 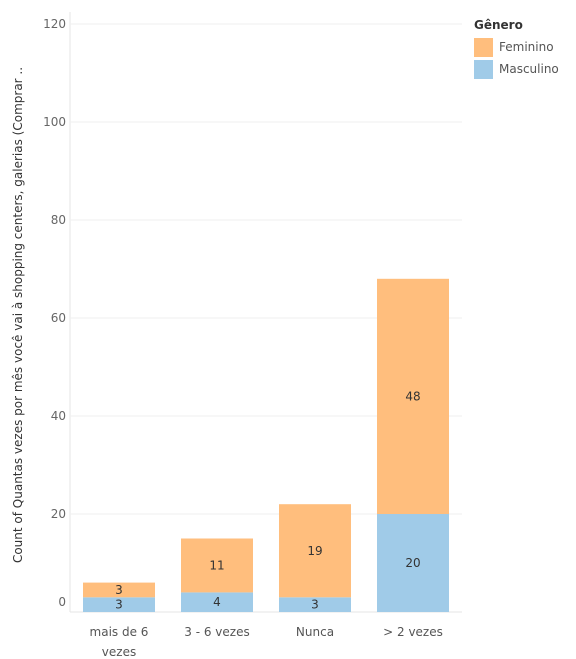 I want to click on legend-label-masculino: Masculino, so click(x=529, y=69).